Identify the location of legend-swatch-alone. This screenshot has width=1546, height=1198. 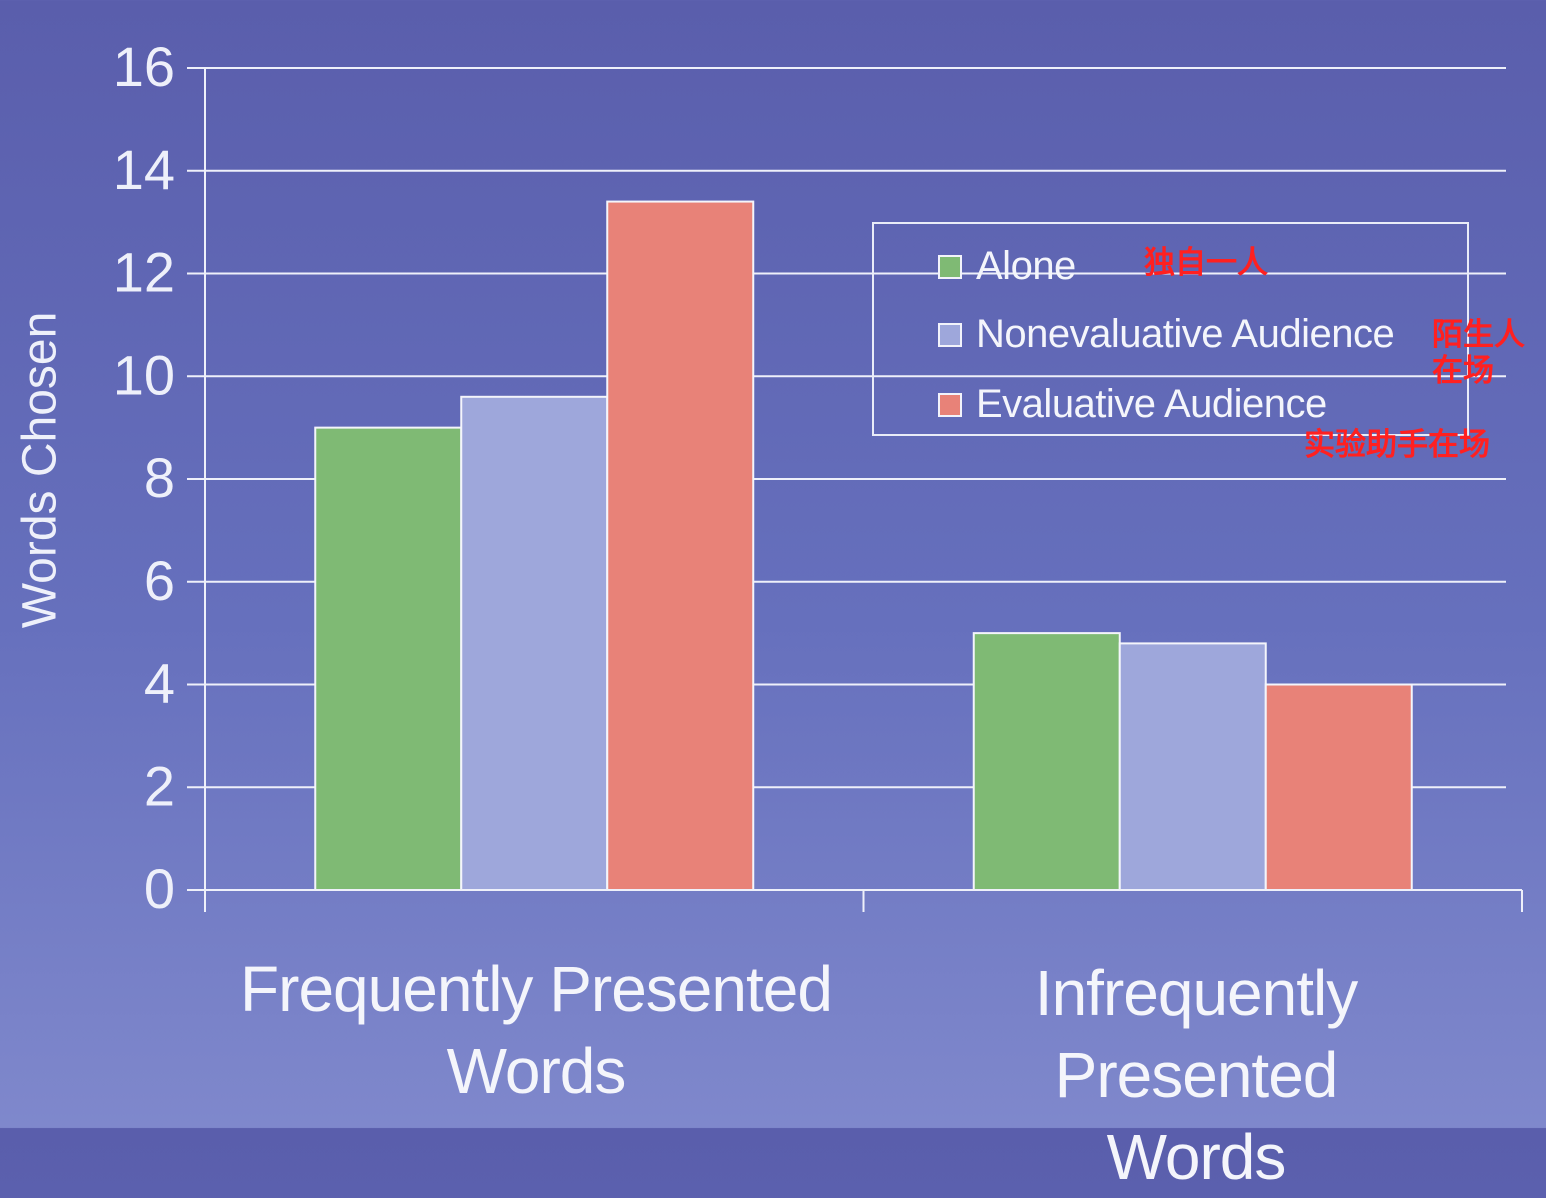
(950, 266).